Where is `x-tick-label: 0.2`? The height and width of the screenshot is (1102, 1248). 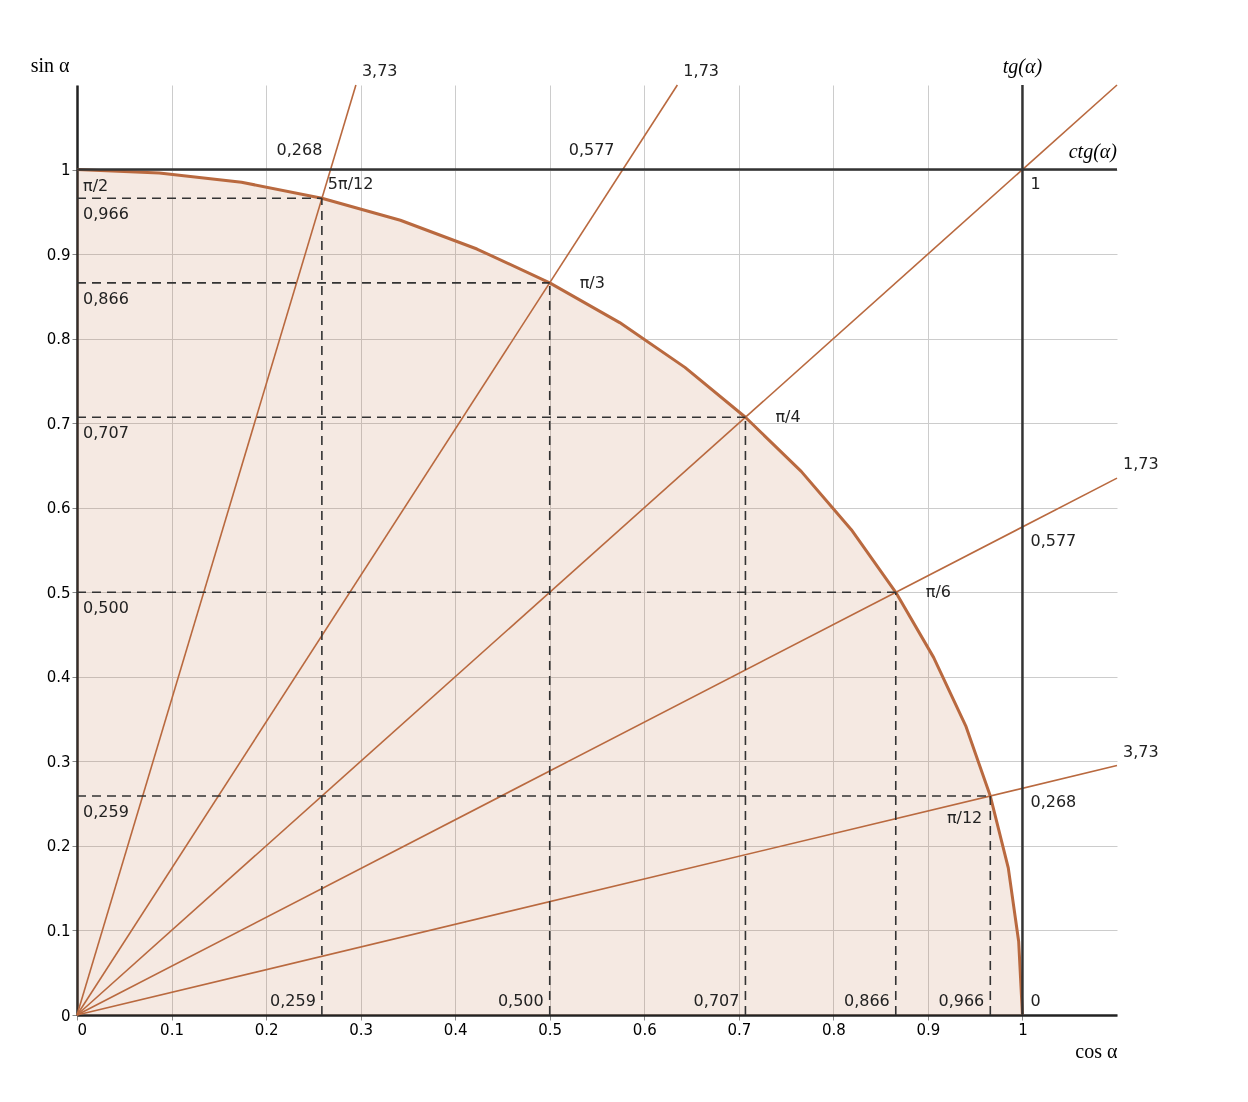 x-tick-label: 0.2 is located at coordinates (266, 1029).